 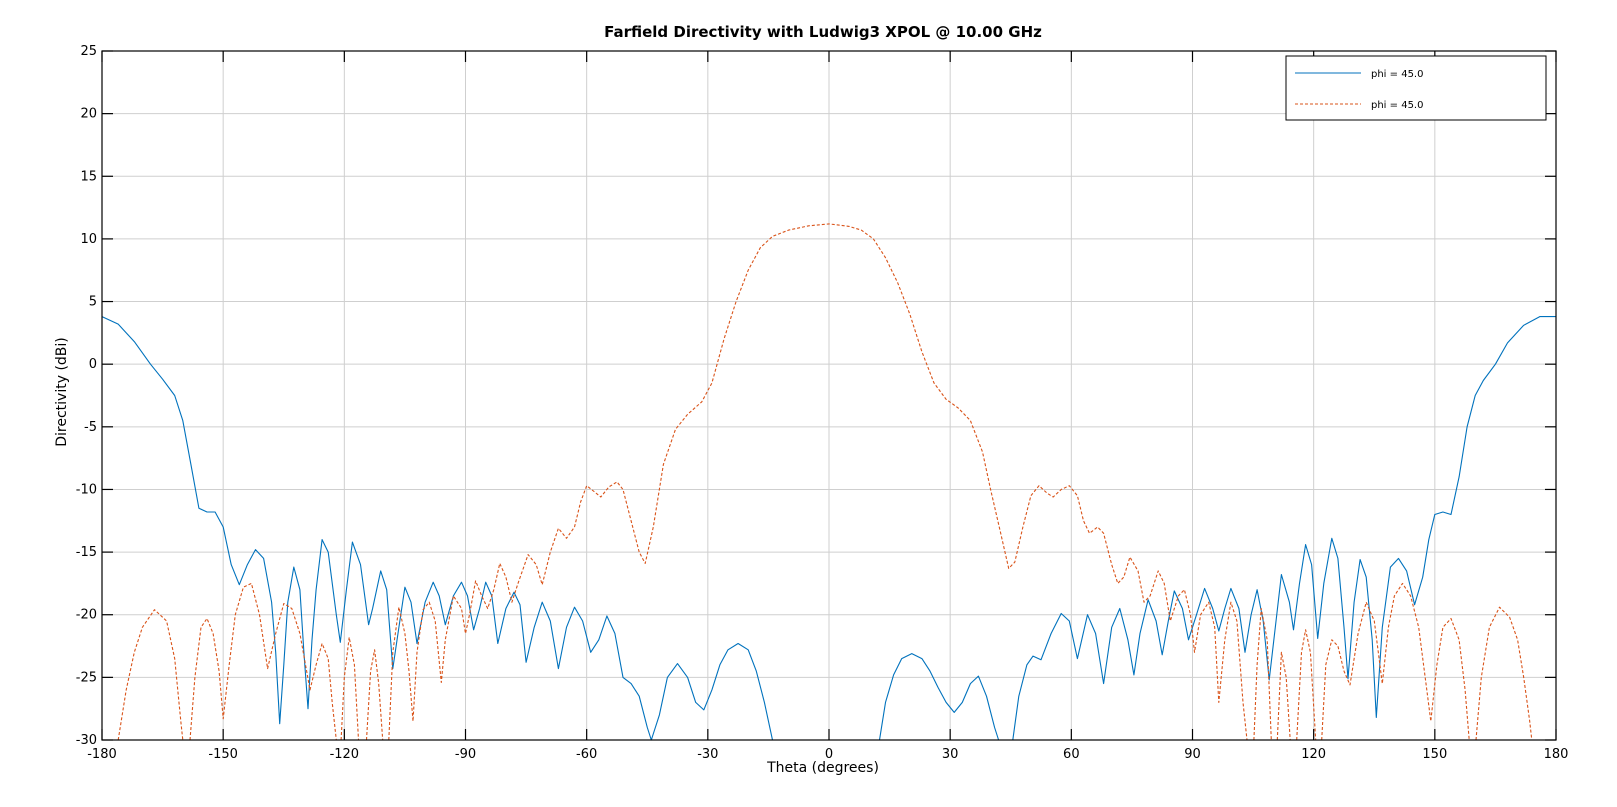 What do you see at coordinates (829, 754) in the screenshot?
I see `x-tick-label: 0` at bounding box center [829, 754].